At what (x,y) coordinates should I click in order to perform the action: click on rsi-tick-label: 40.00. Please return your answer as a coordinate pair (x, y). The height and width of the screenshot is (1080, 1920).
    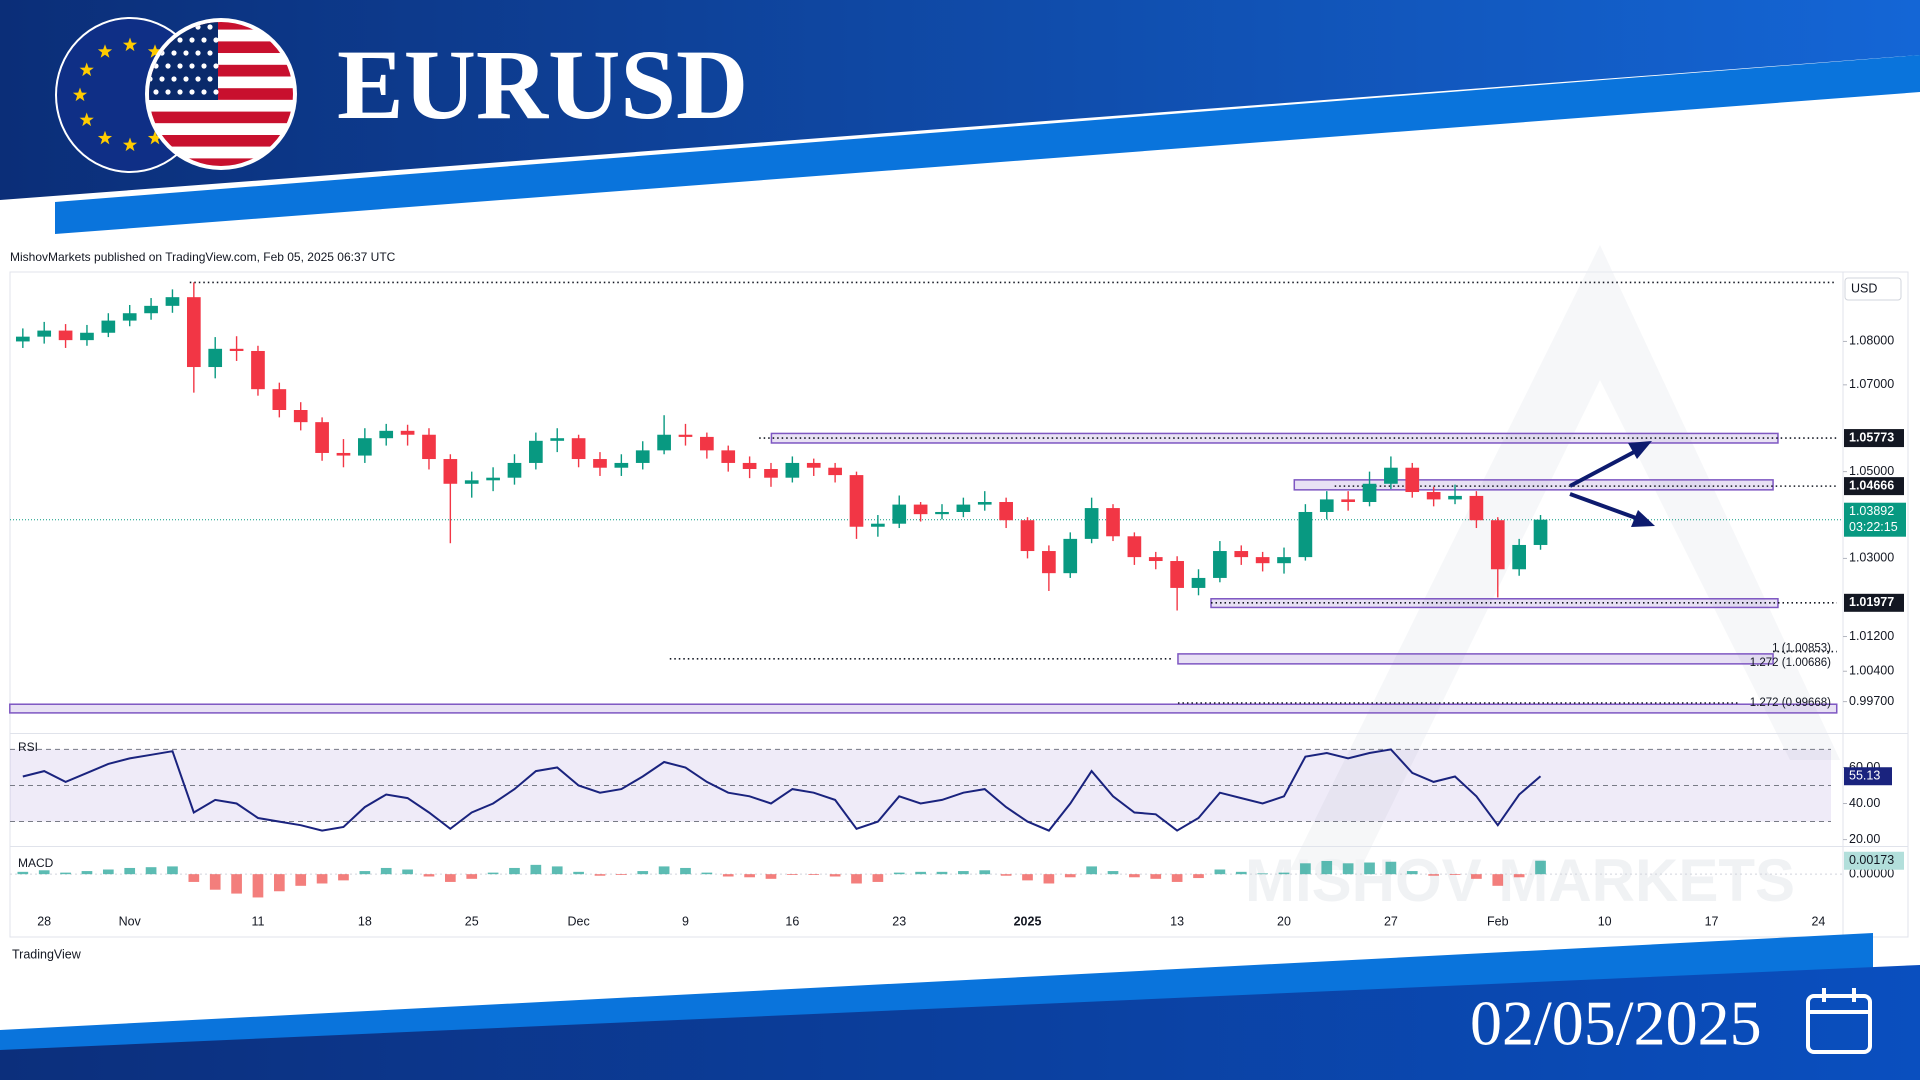
    Looking at the image, I should click on (1864, 803).